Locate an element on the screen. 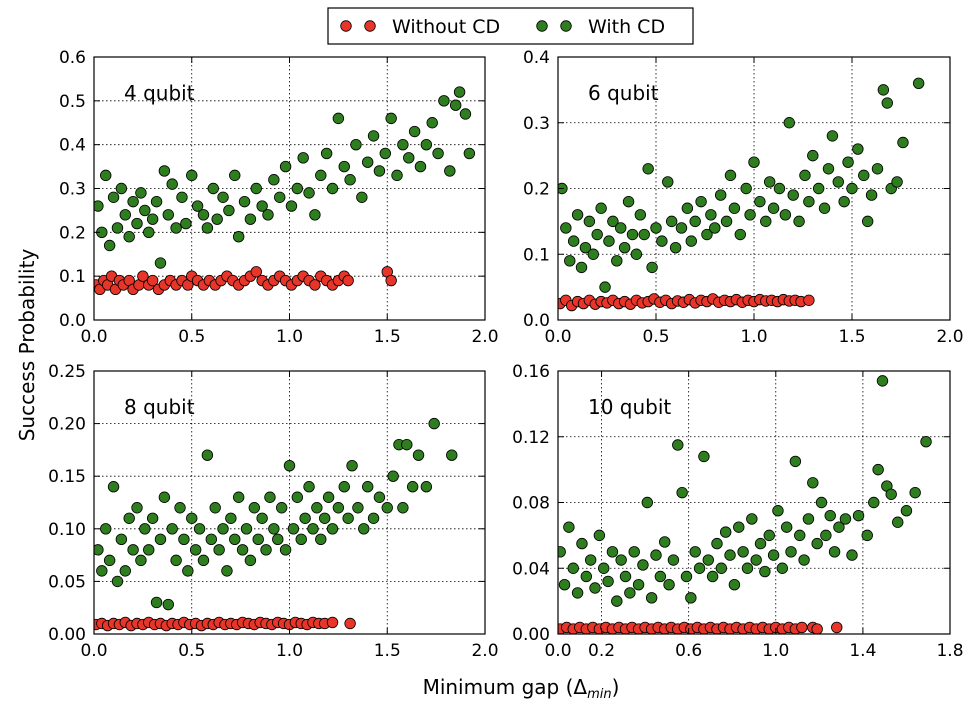 The width and height of the screenshot is (972, 704). x-tick-label: 0.2 is located at coordinates (601, 651).